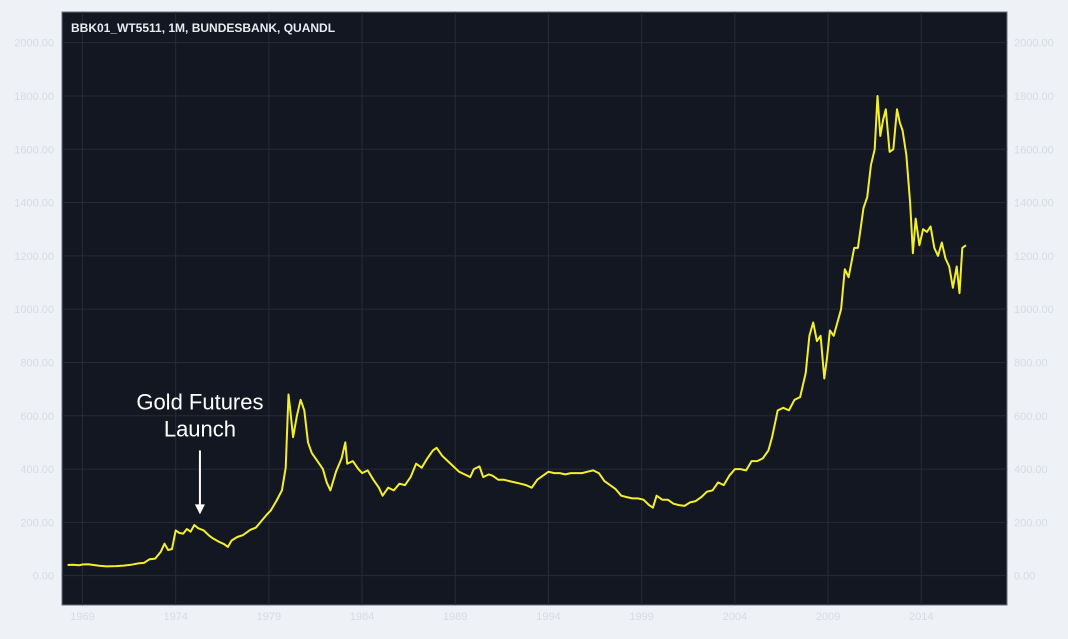 The width and height of the screenshot is (1068, 639). What do you see at coordinates (37, 523) in the screenshot?
I see `y-tick-label-left: 200.00` at bounding box center [37, 523].